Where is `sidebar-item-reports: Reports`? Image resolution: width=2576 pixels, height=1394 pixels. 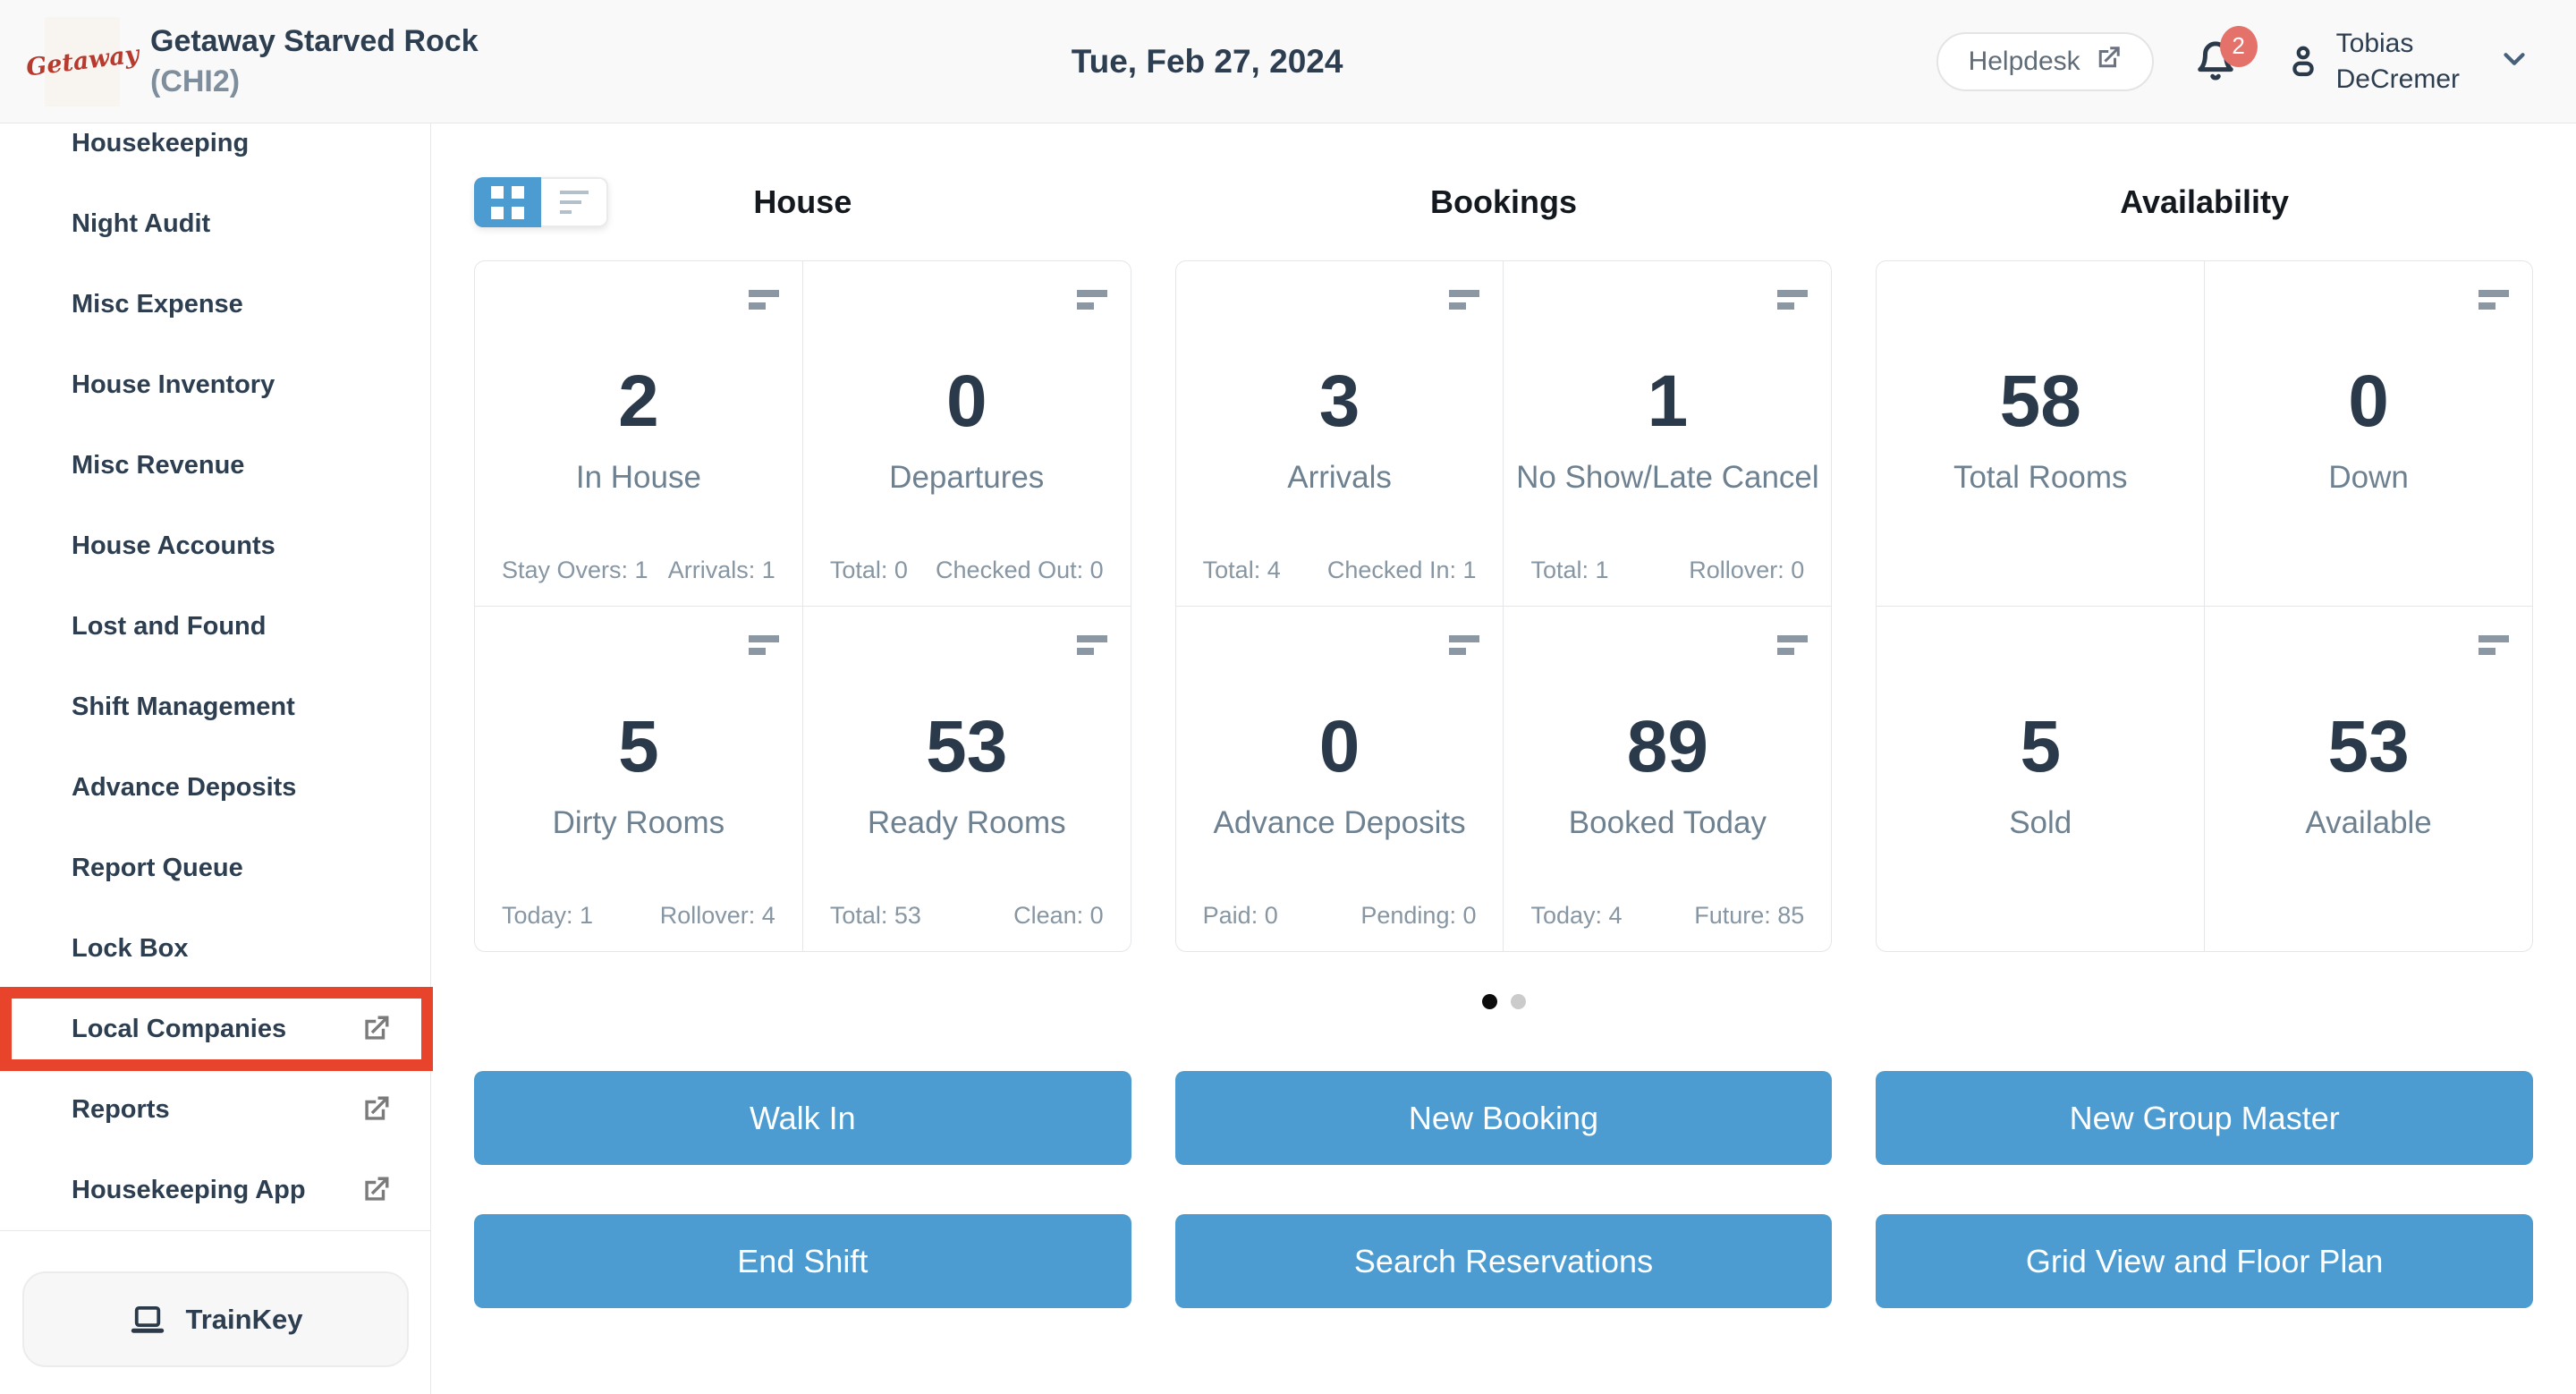 sidebar-item-reports: Reports is located at coordinates (215, 1109).